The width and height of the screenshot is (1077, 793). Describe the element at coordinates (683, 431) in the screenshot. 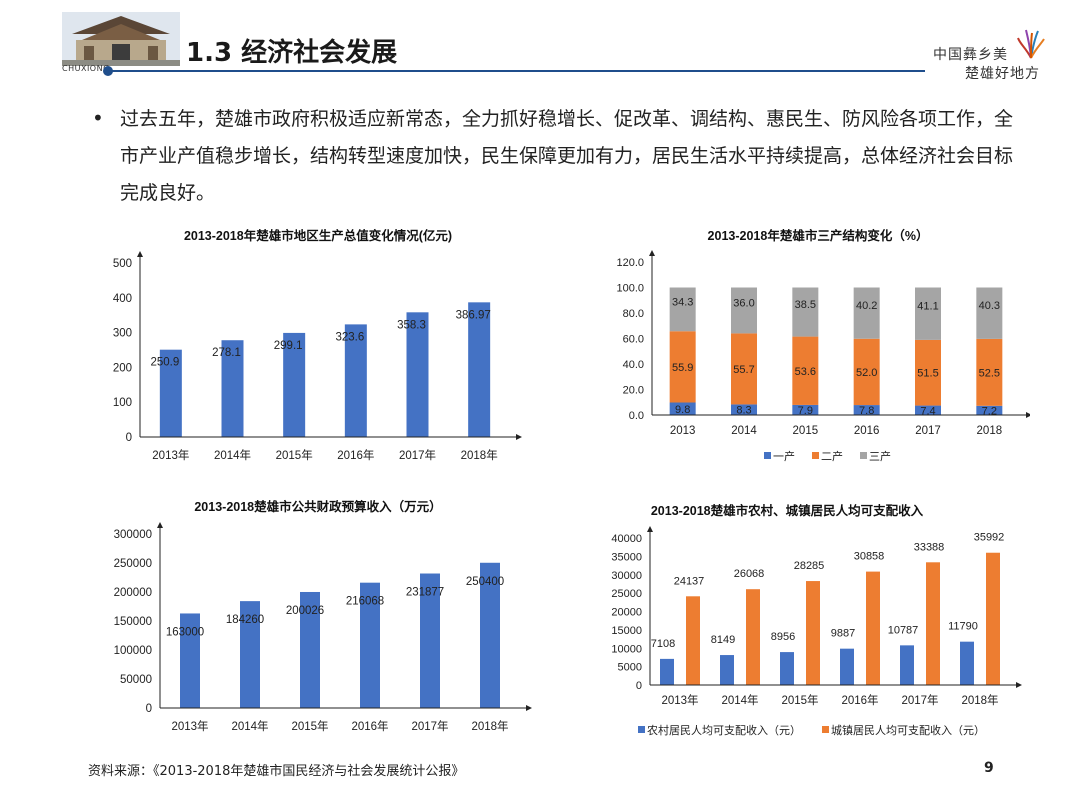

I see `x-tick-label: 2013` at that location.